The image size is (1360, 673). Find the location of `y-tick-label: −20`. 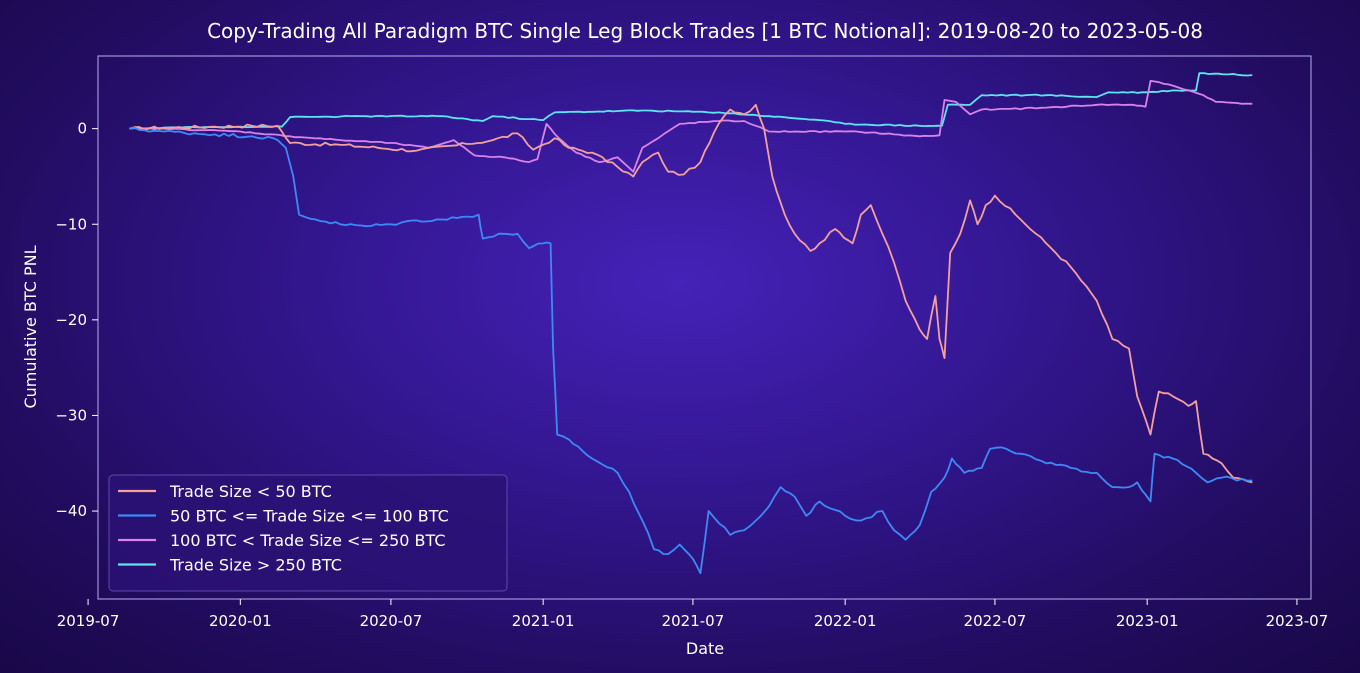

y-tick-label: −20 is located at coordinates (71, 320).